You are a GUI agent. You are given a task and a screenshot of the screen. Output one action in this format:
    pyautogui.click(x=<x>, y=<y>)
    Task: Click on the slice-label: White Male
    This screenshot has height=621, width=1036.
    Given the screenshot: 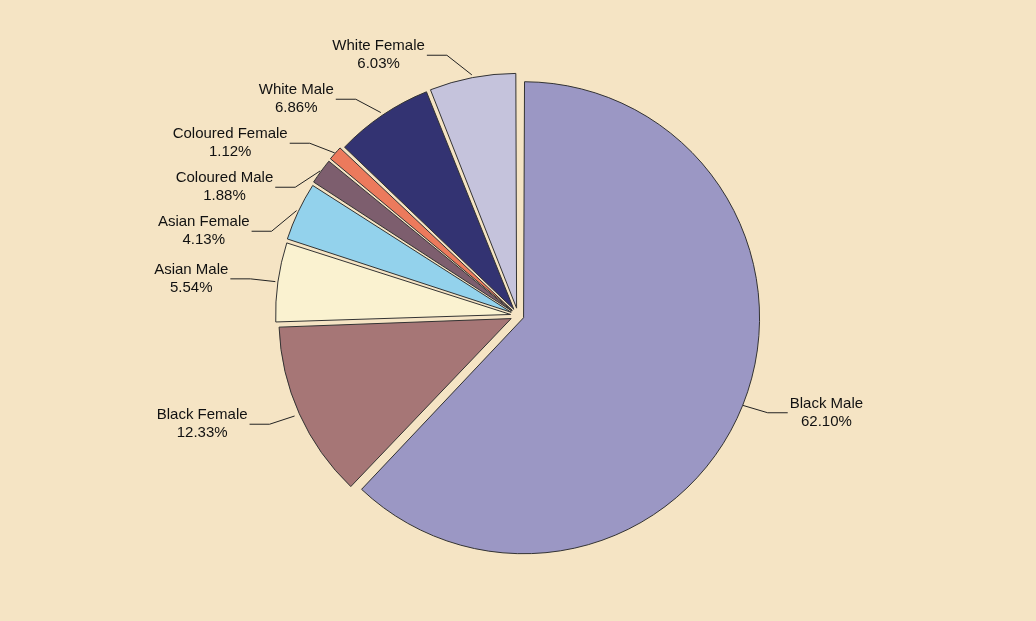 What is the action you would take?
    pyautogui.click(x=296, y=89)
    